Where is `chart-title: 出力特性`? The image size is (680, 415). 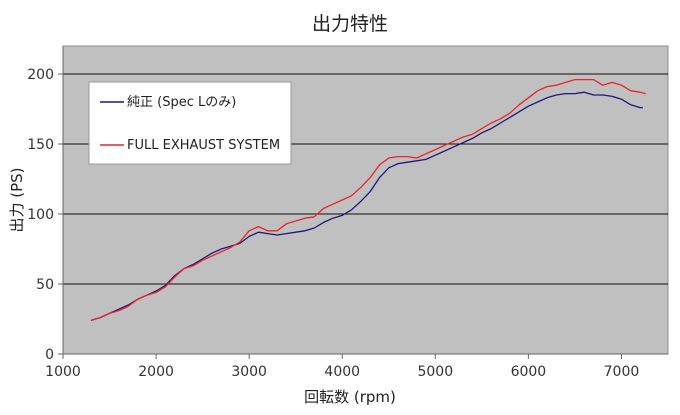
chart-title: 出力特性 is located at coordinates (350, 24).